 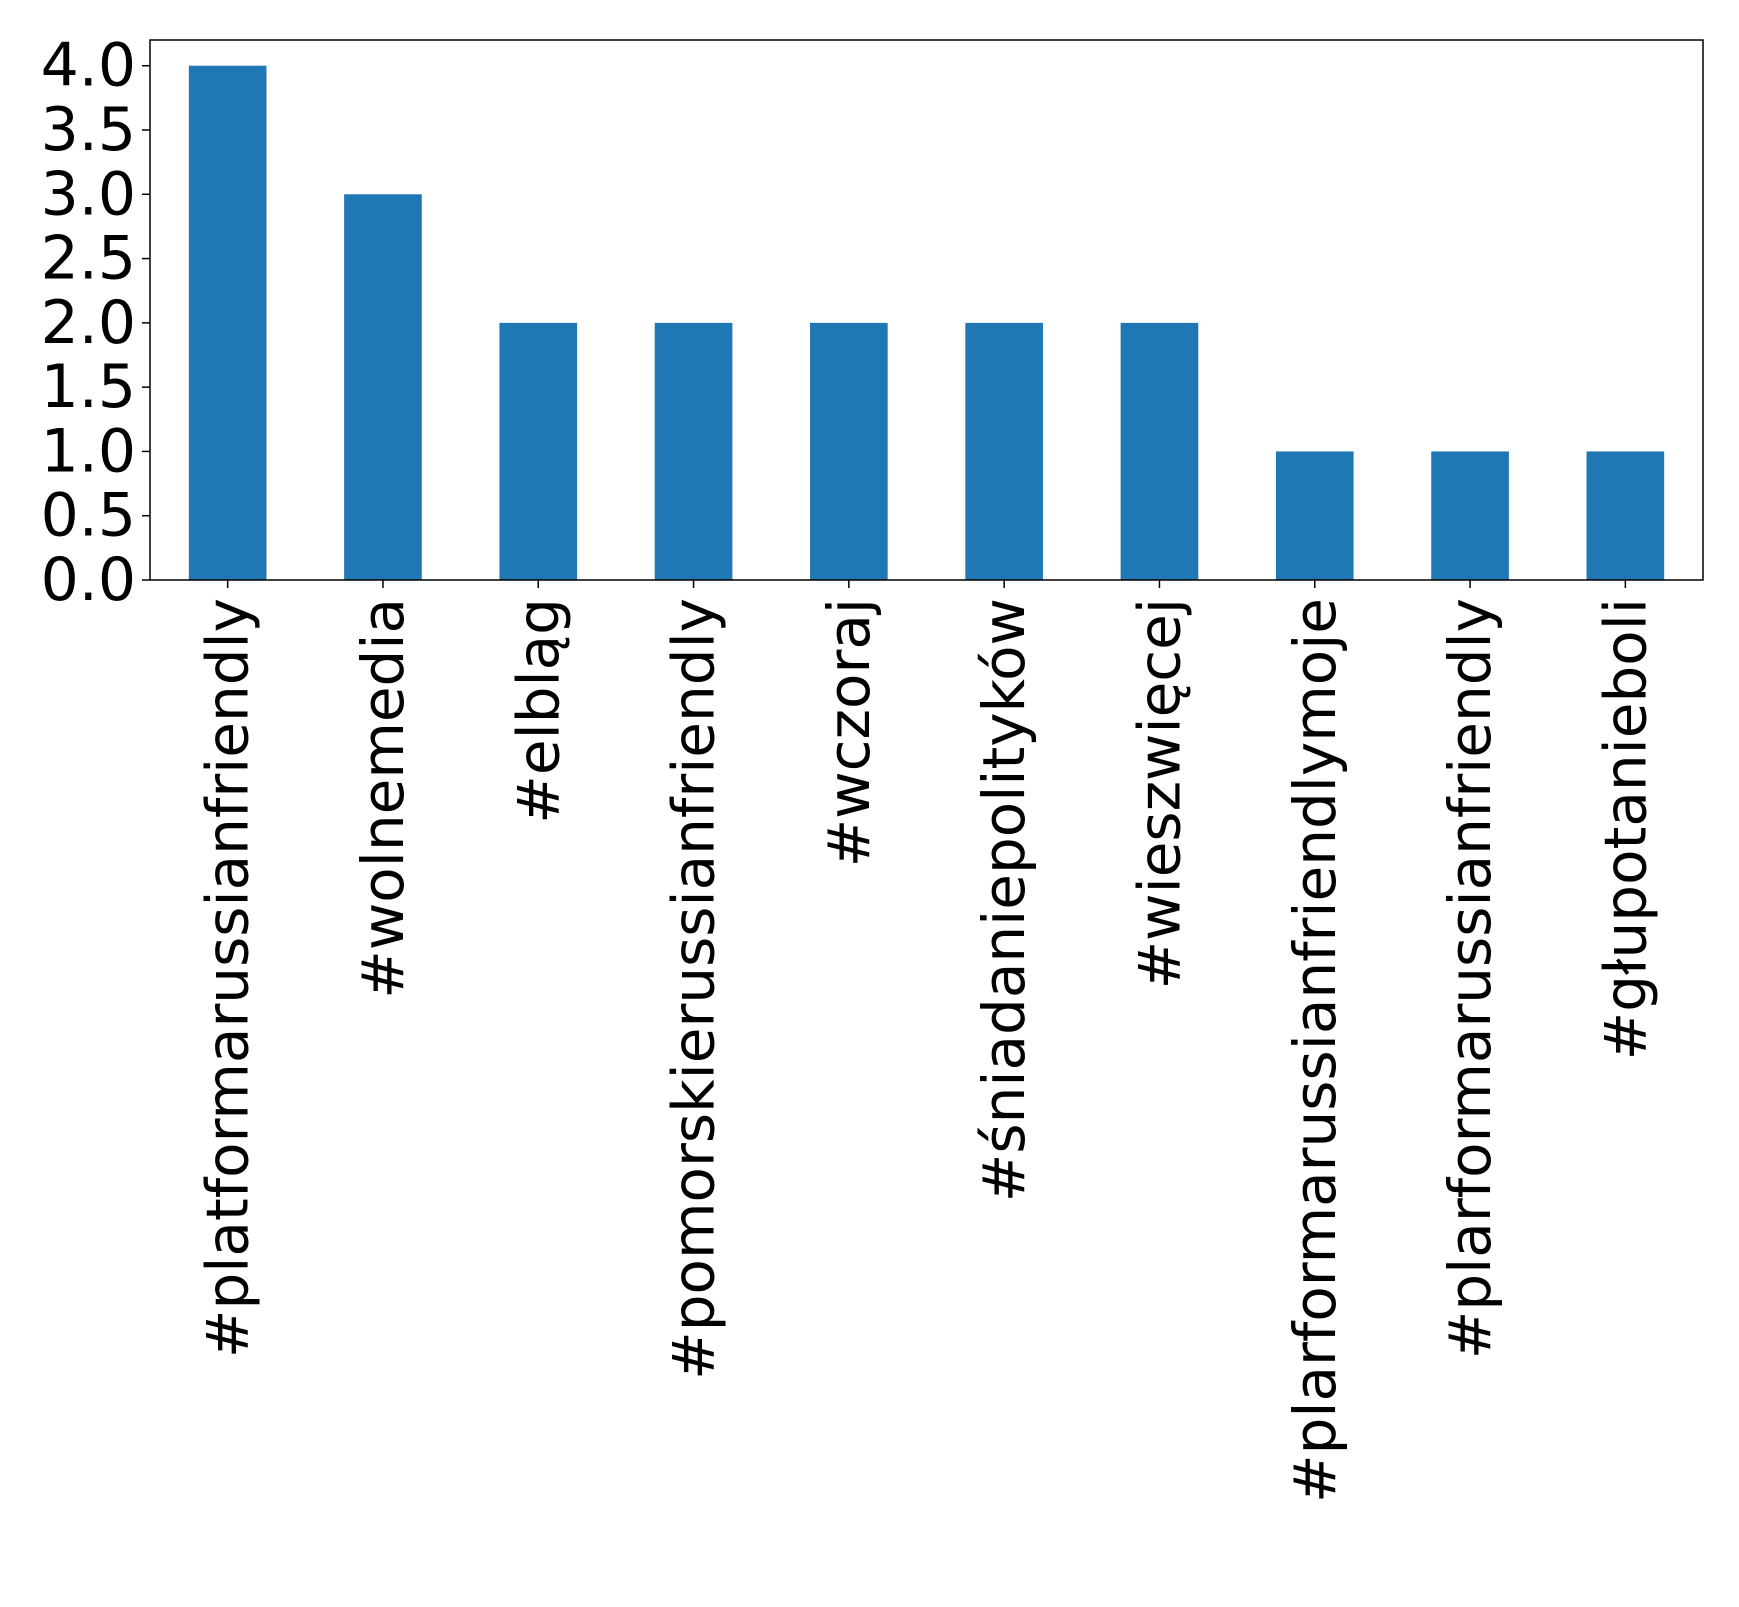 I want to click on y-tick-label: 4.0, so click(x=88, y=66).